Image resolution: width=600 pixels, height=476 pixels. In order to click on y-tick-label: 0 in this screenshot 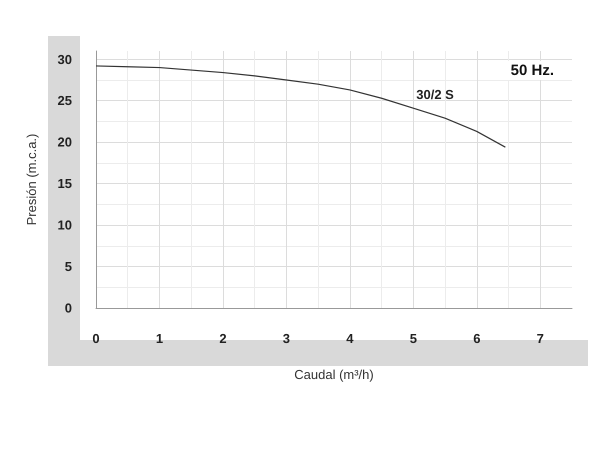, I will do `click(68, 308)`.